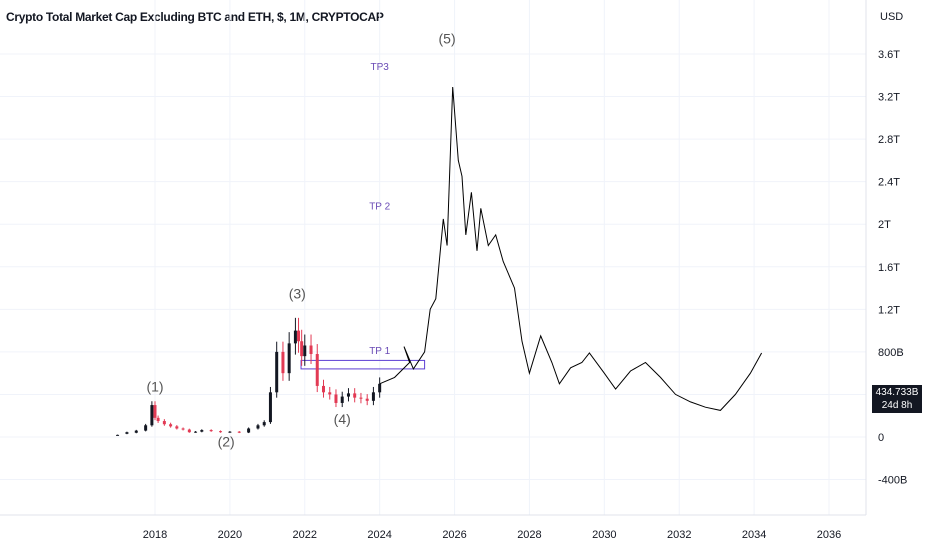 The width and height of the screenshot is (932, 550). I want to click on last-price-badge: 434.733B 24d 8h, so click(897, 399).